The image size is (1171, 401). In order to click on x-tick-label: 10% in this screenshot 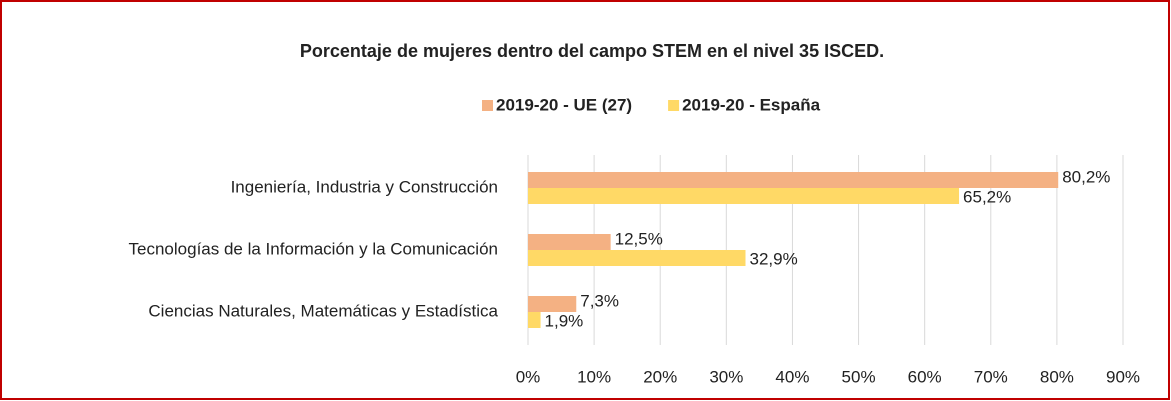, I will do `click(594, 376)`.